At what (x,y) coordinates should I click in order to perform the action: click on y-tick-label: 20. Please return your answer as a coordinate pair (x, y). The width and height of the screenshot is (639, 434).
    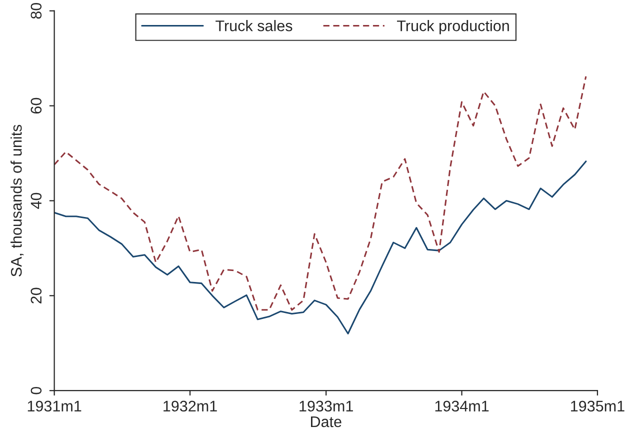
    Looking at the image, I should click on (36, 296).